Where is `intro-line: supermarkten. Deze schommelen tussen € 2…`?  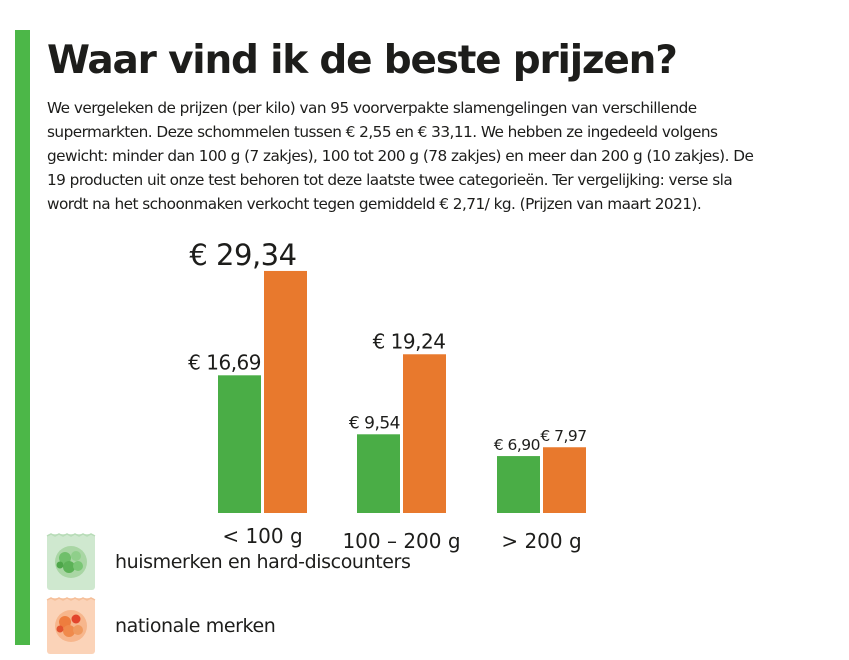
intro-line: supermarkten. Deze schommelen tussen € 2… is located at coordinates (382, 132).